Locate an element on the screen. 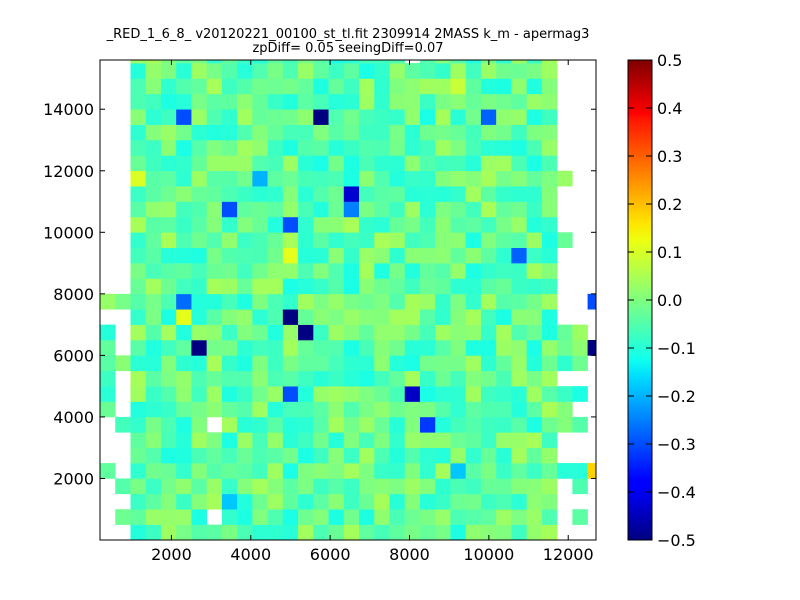 The image size is (800, 600). colorbar-tick-label: 0.1 is located at coordinates (669, 252).